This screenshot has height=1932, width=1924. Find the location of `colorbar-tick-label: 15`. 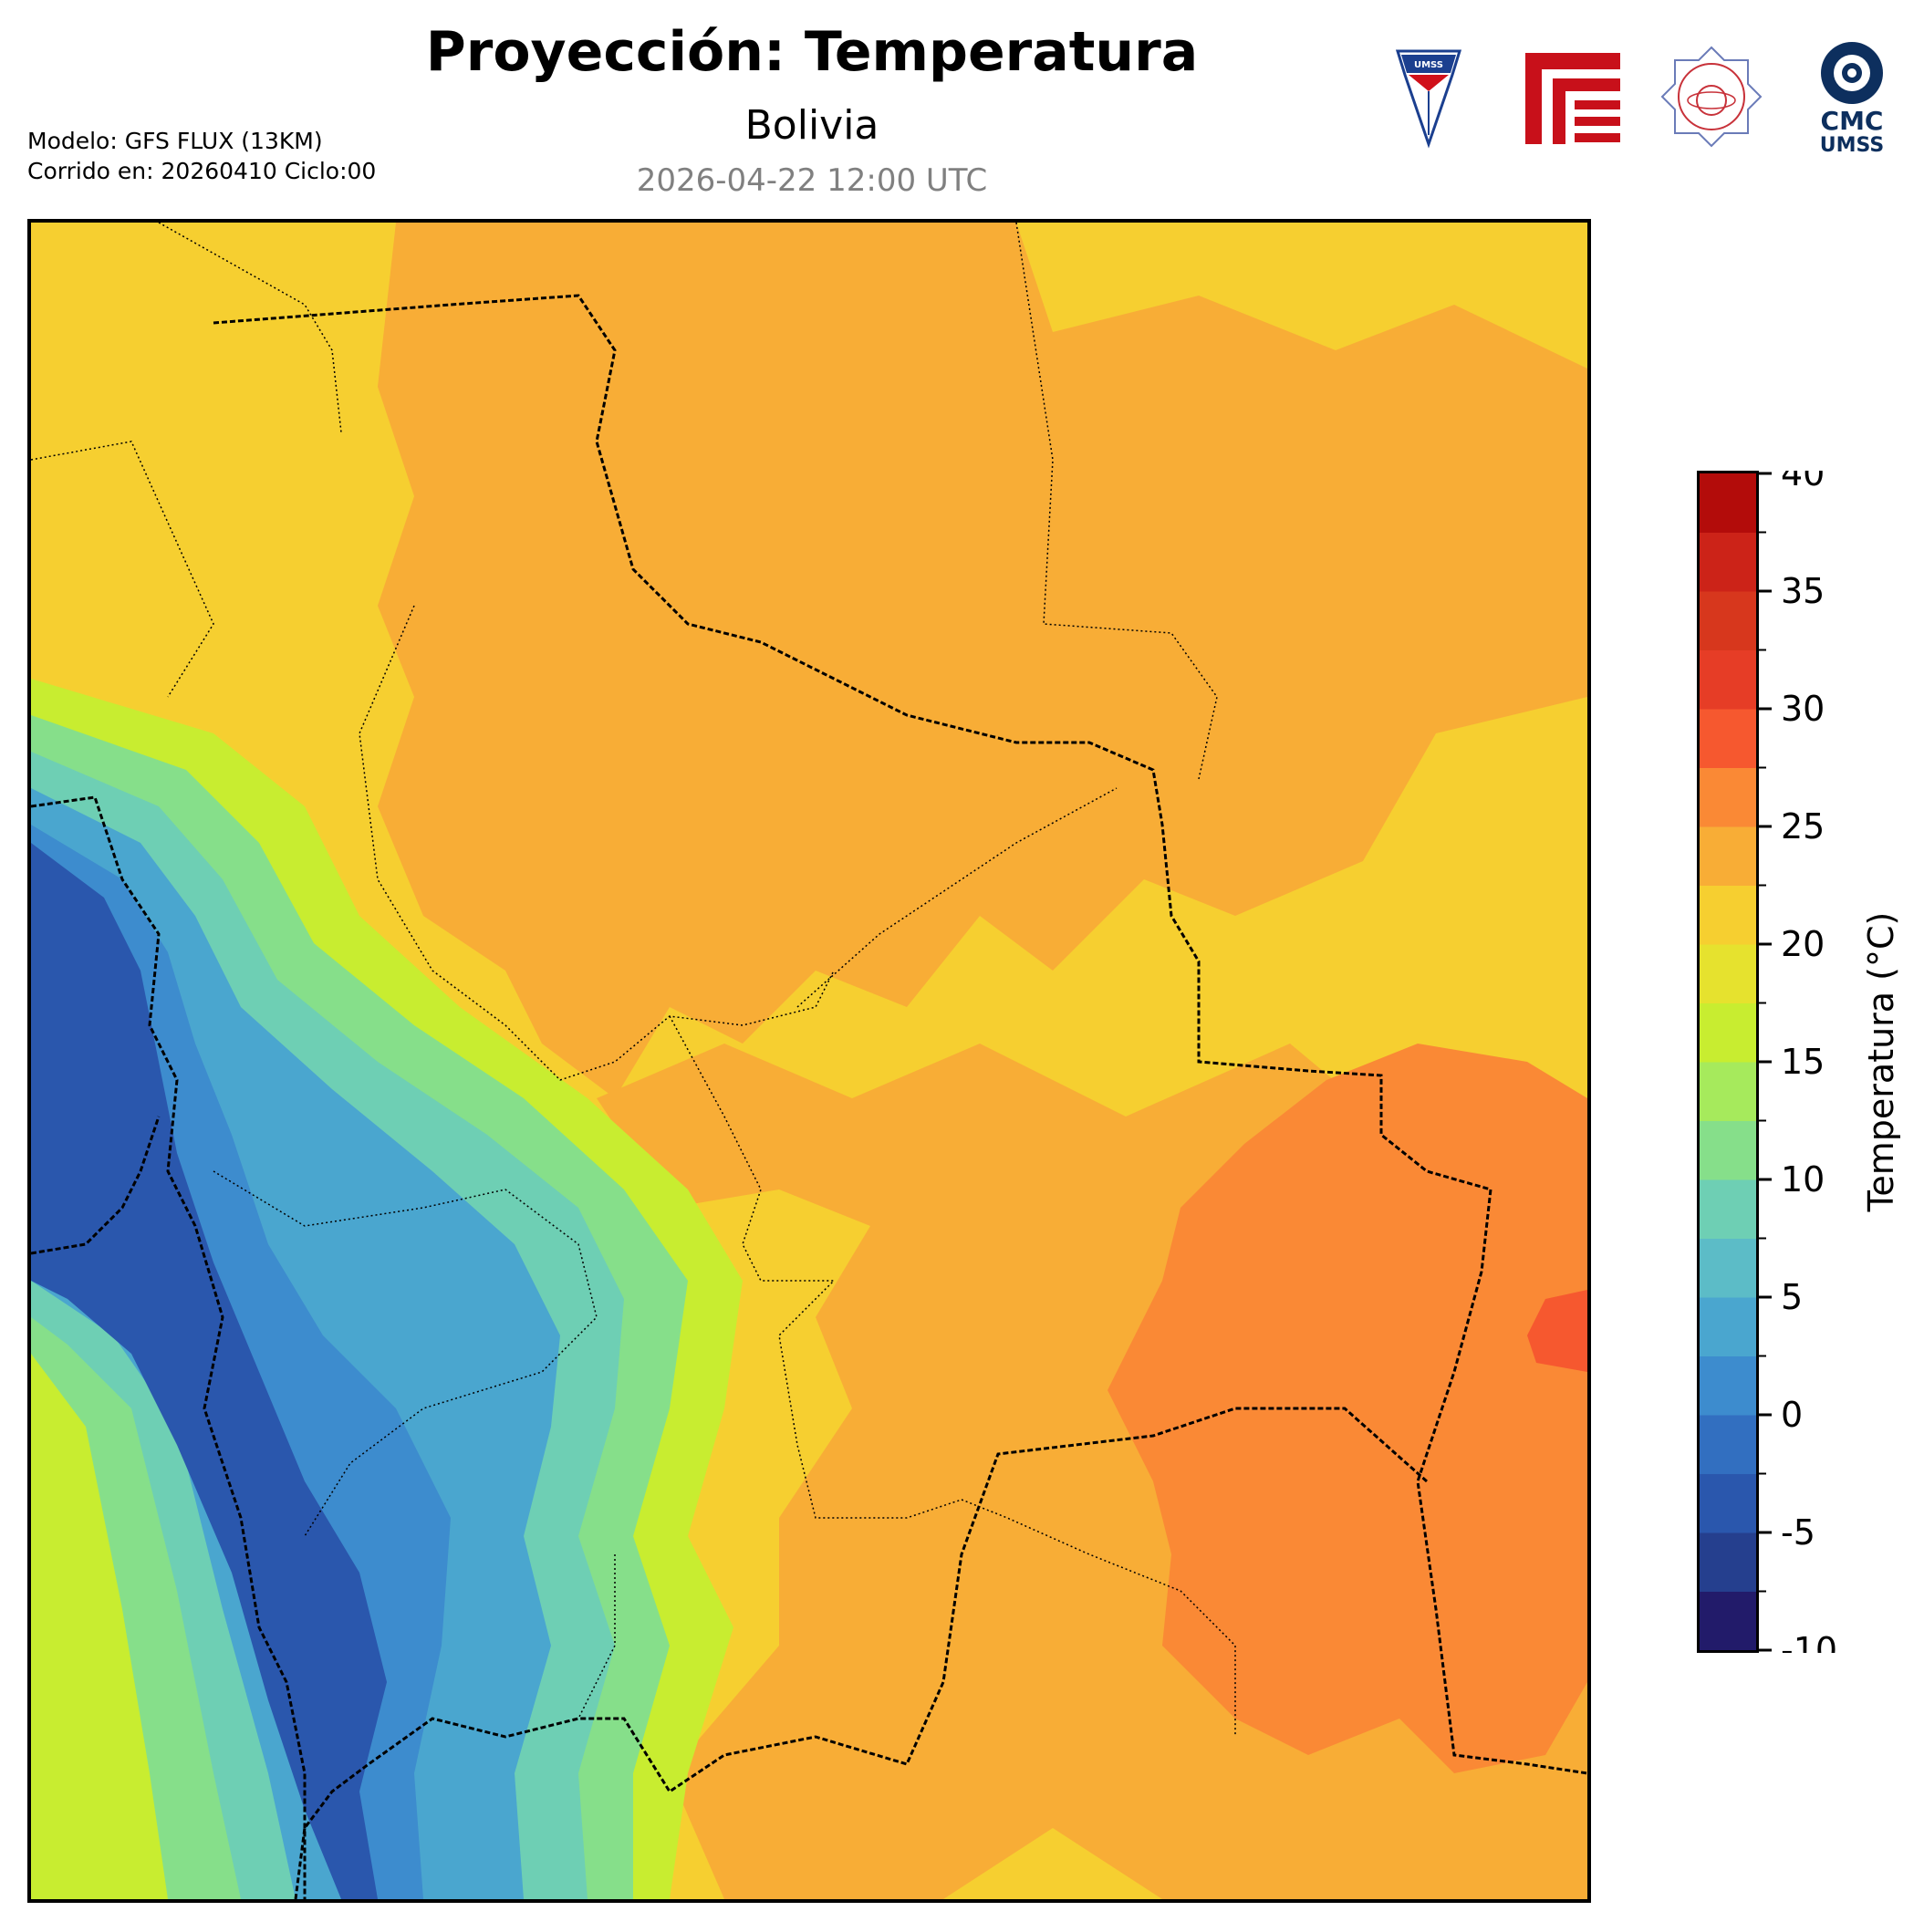

colorbar-tick-label: 15 is located at coordinates (1803, 1062).